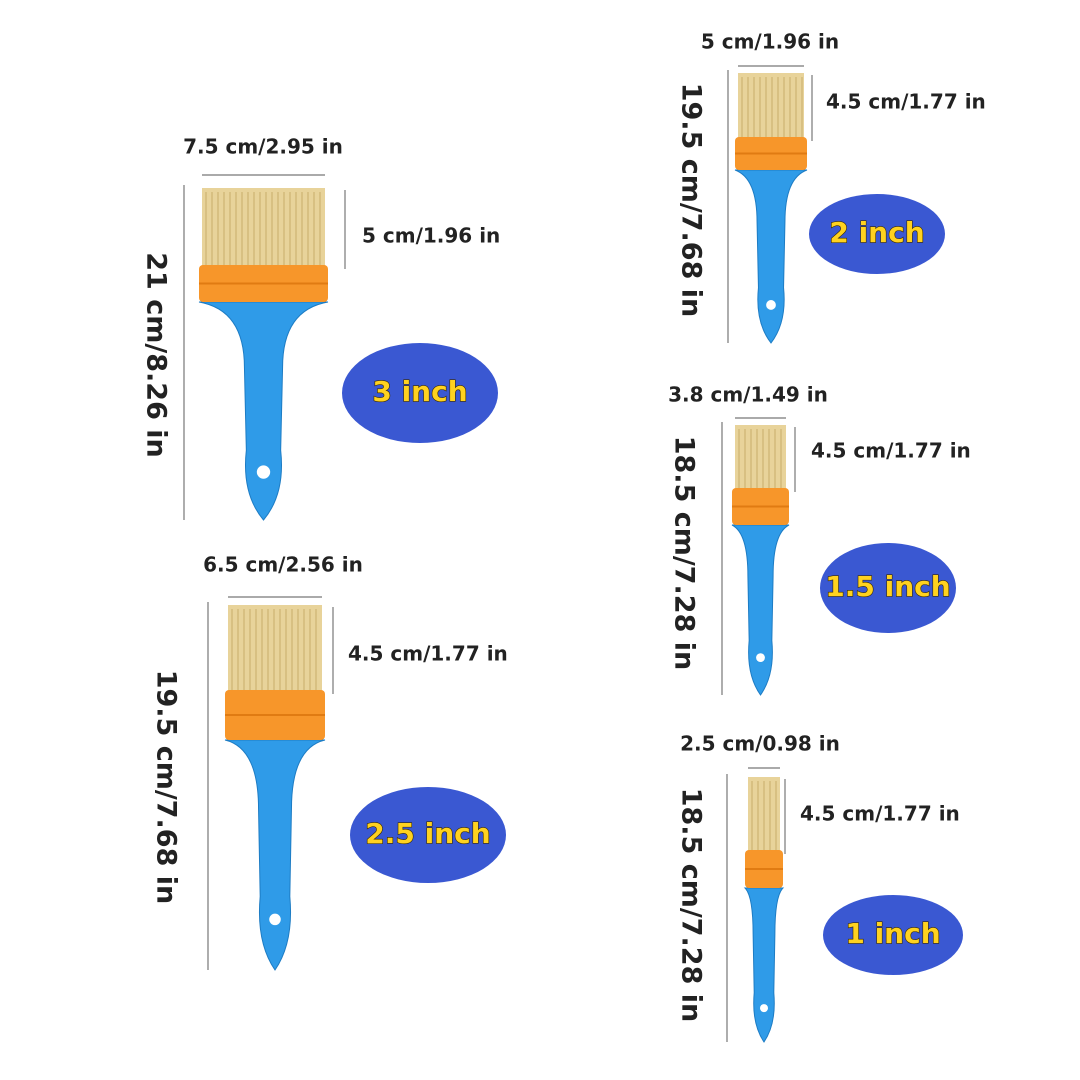 The image size is (1080, 1080). I want to click on width-label: 5 cm/1.96 in, so click(770, 42).